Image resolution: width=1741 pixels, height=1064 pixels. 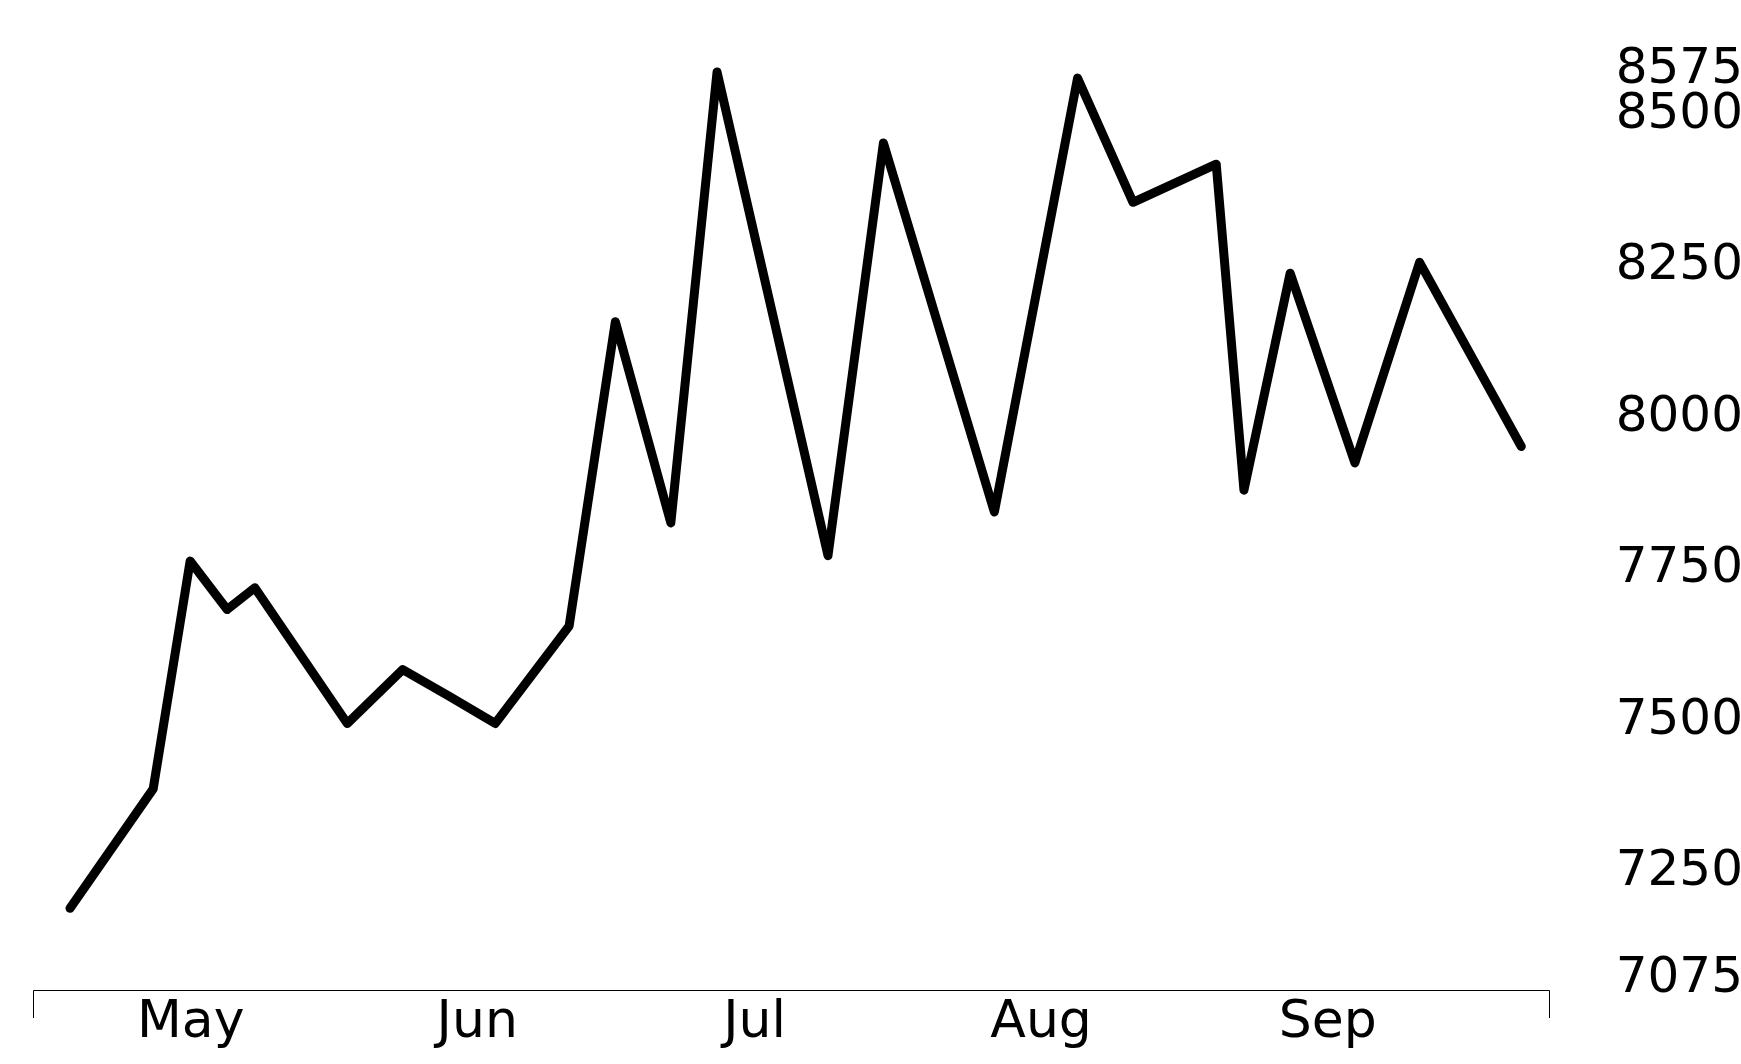 I want to click on y-tick-label: 7075, so click(x=1678, y=974).